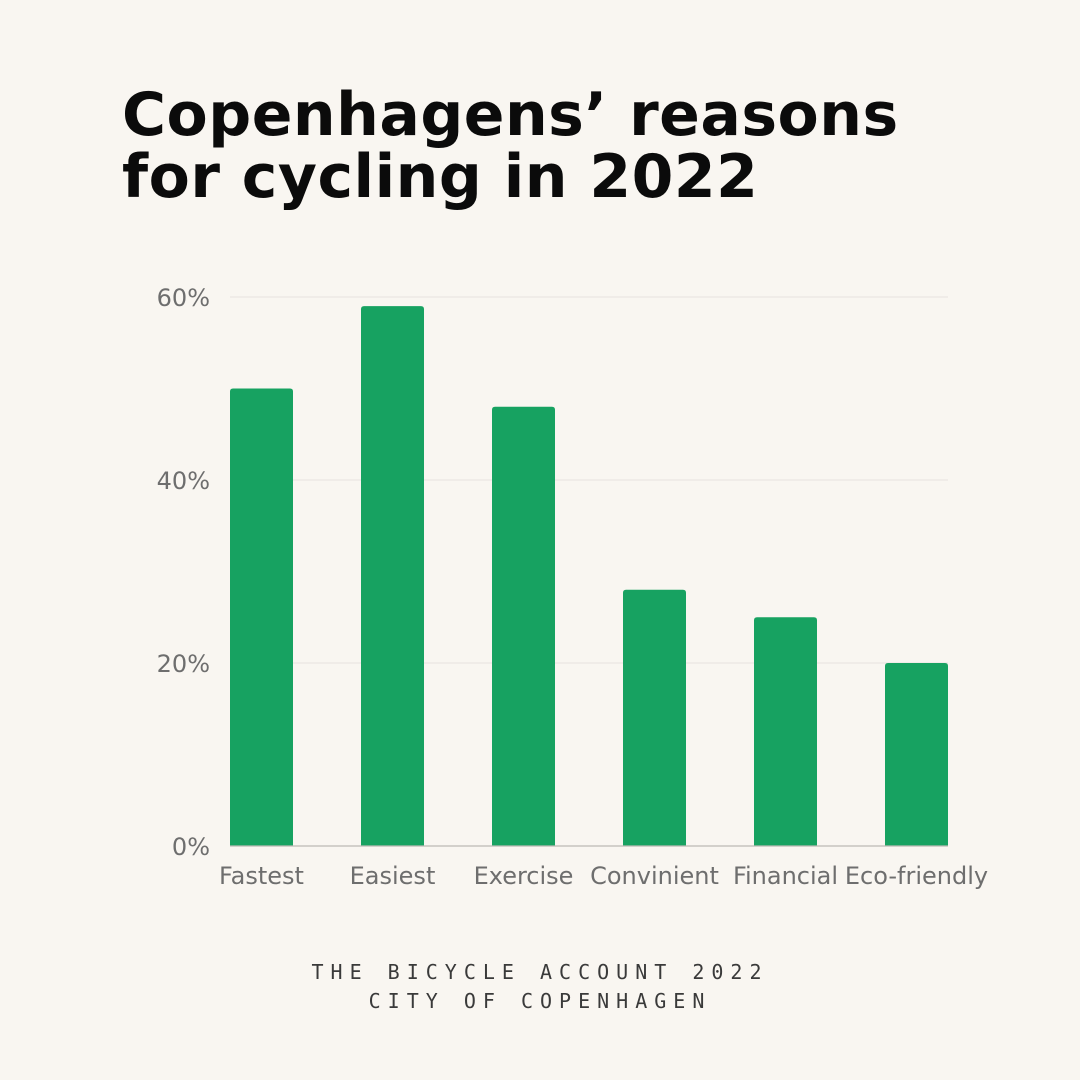 The height and width of the screenshot is (1080, 1080). Describe the element at coordinates (654, 717) in the screenshot. I see `bar-convinient` at that location.